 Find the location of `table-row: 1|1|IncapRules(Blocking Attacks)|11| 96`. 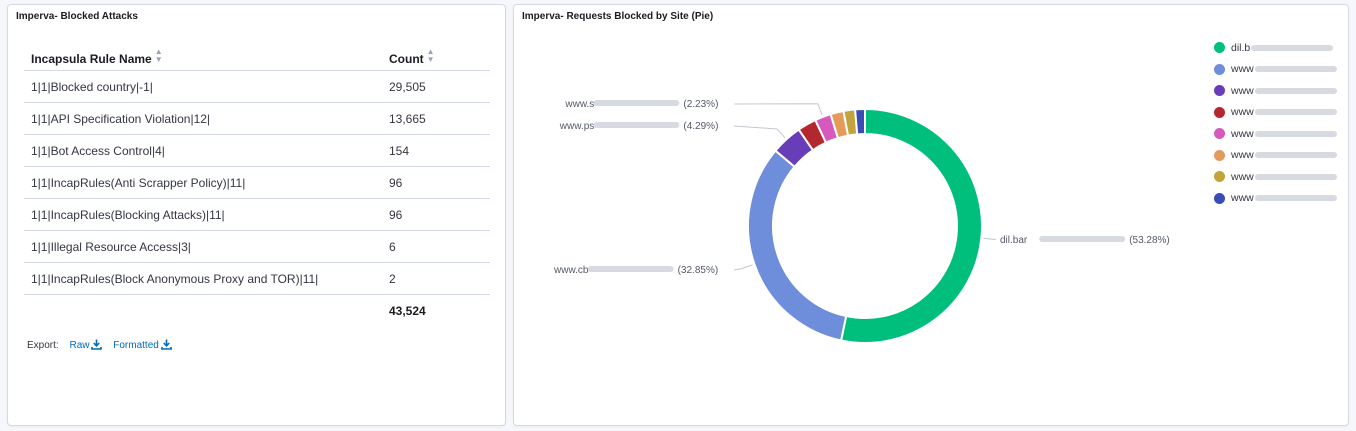

table-row: 1|1|IncapRules(Blocking Attacks)|11| 96 is located at coordinates (257, 214).